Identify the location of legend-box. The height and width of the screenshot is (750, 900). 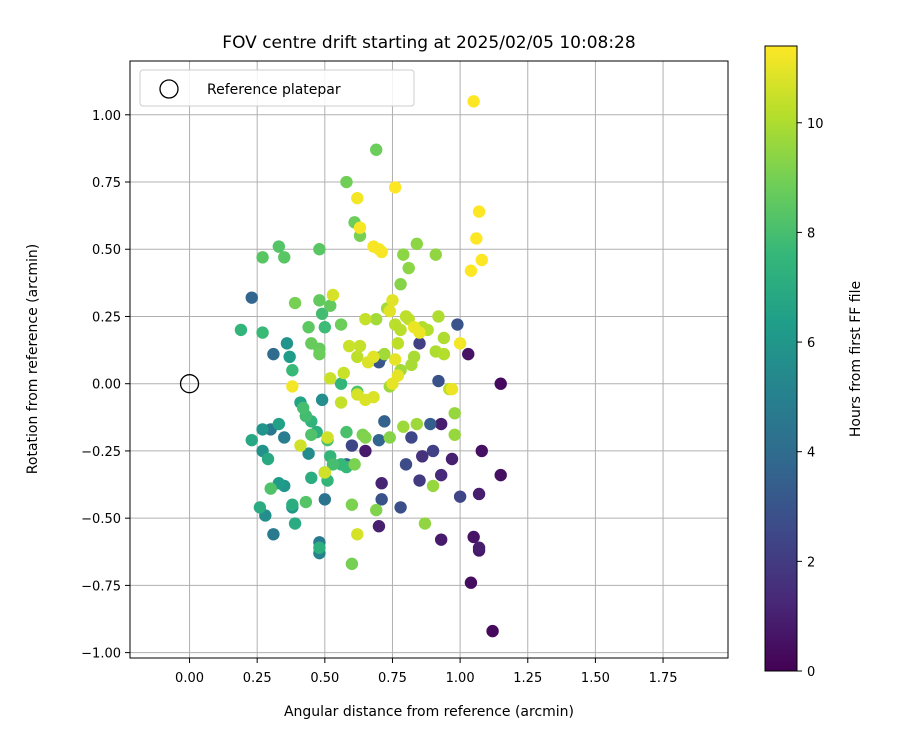
(277, 88).